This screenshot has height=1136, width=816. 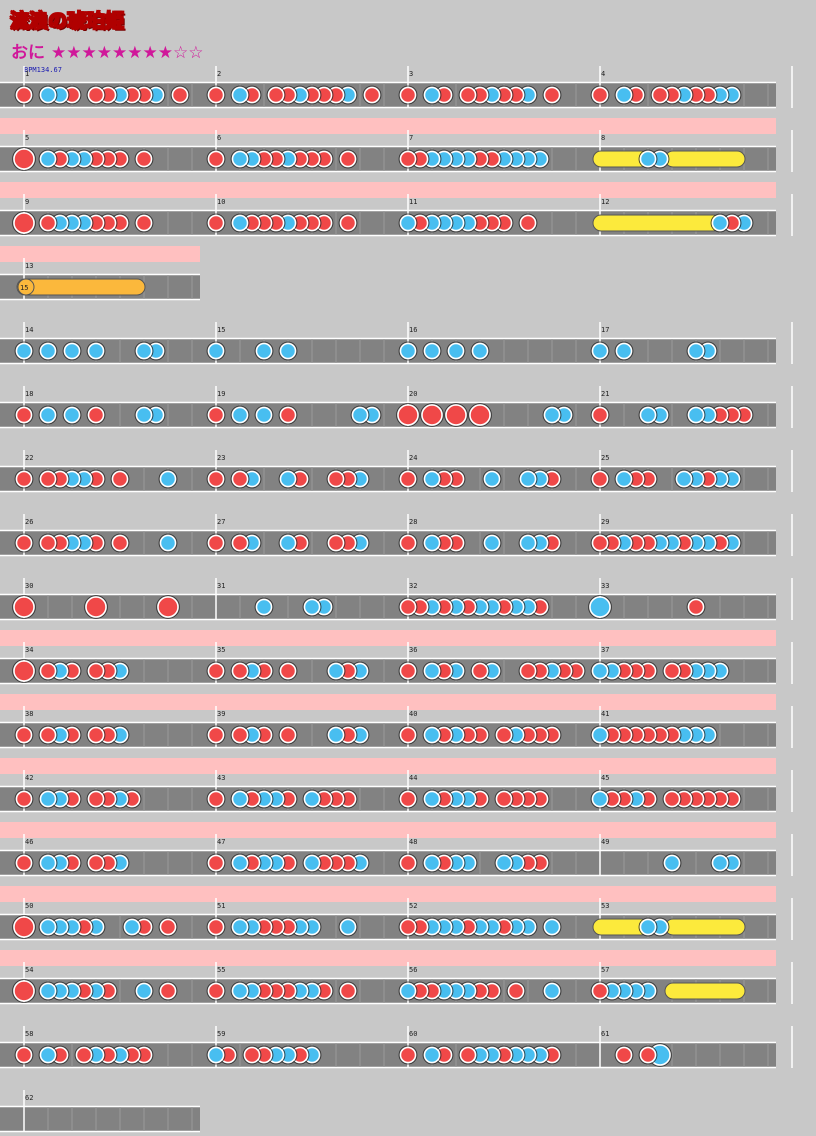 What do you see at coordinates (413, 714) in the screenshot?
I see `measure-number: 40` at bounding box center [413, 714].